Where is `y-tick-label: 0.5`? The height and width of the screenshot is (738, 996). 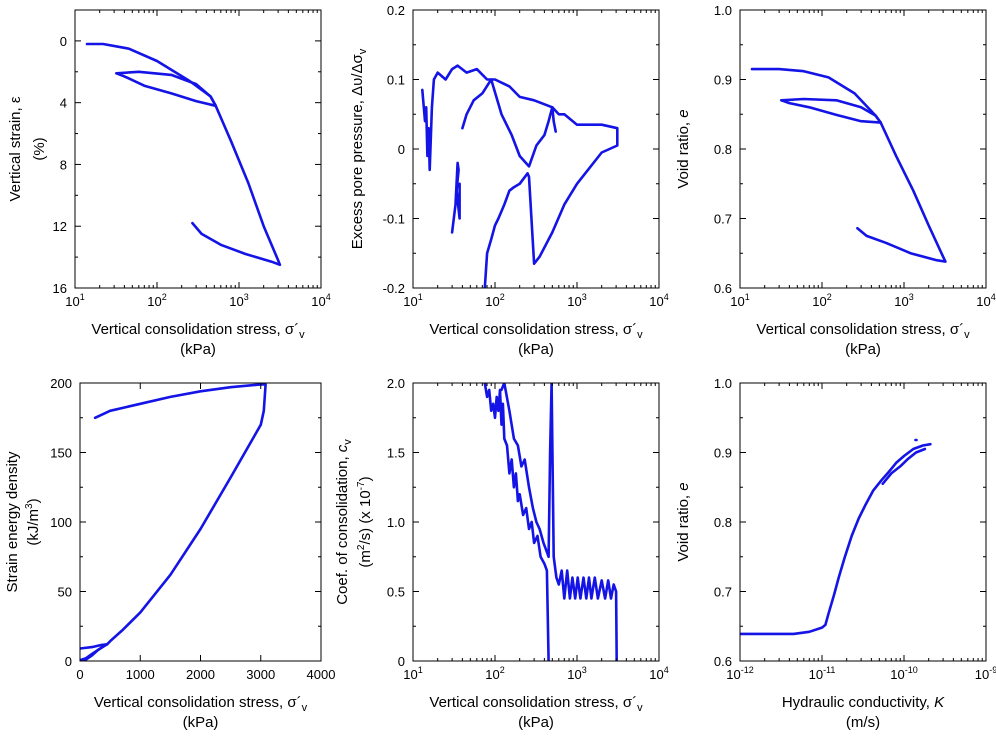 y-tick-label: 0.5 is located at coordinates (396, 592).